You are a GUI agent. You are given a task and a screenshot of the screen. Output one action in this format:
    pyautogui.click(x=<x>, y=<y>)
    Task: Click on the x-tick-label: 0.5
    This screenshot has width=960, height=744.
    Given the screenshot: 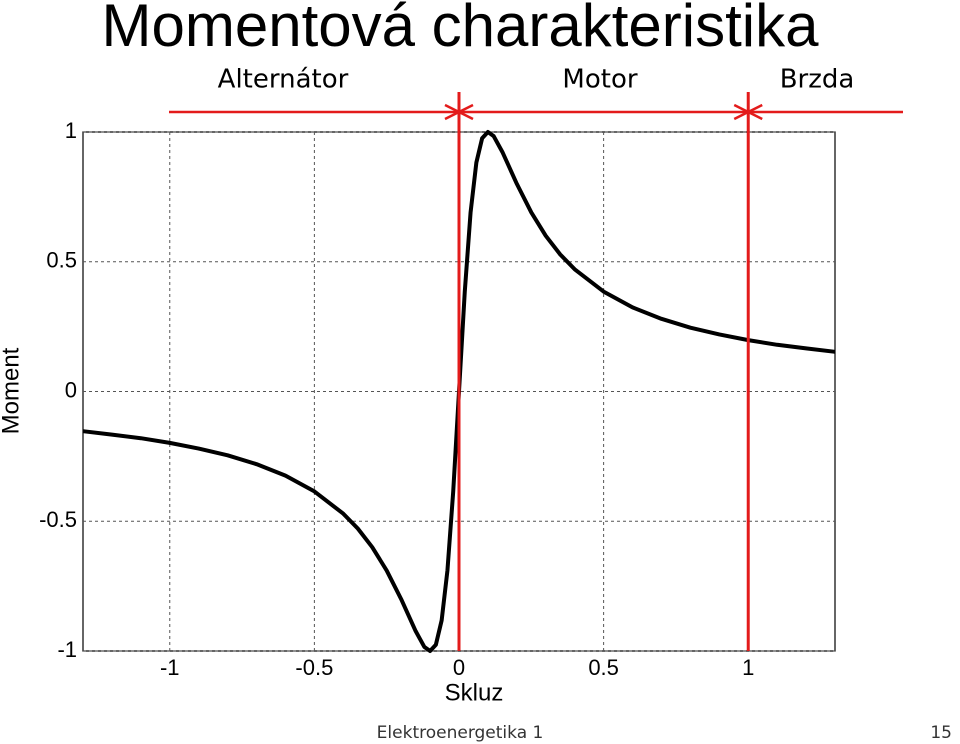 What is the action you would take?
    pyautogui.click(x=603, y=667)
    